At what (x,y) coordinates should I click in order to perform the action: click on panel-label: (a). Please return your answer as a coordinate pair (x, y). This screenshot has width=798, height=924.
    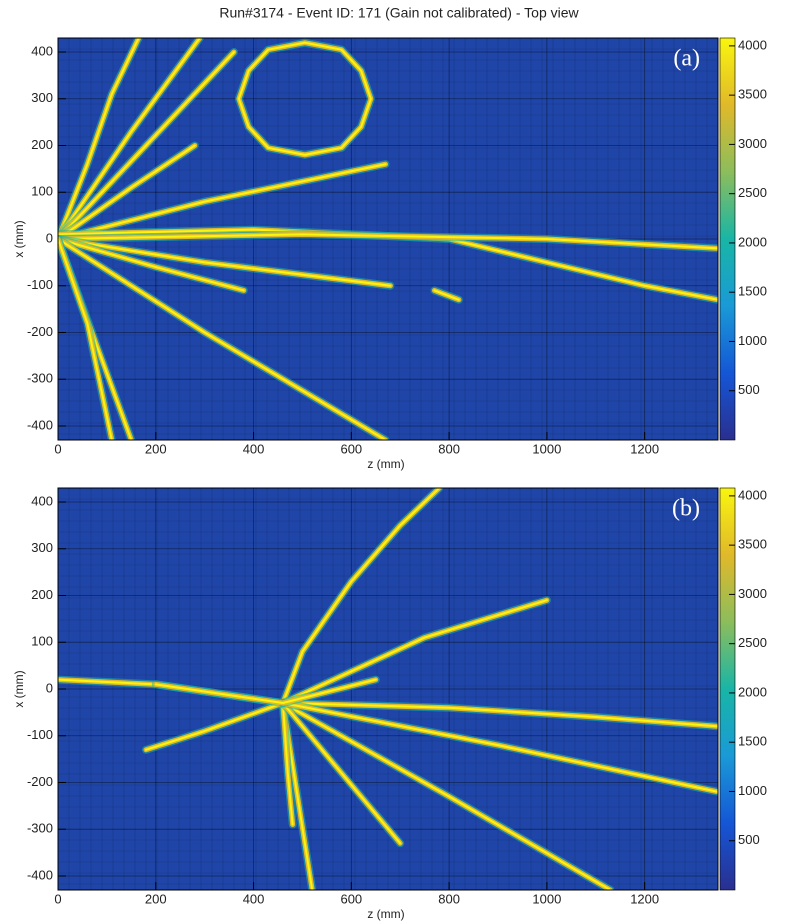
    Looking at the image, I should click on (686, 59).